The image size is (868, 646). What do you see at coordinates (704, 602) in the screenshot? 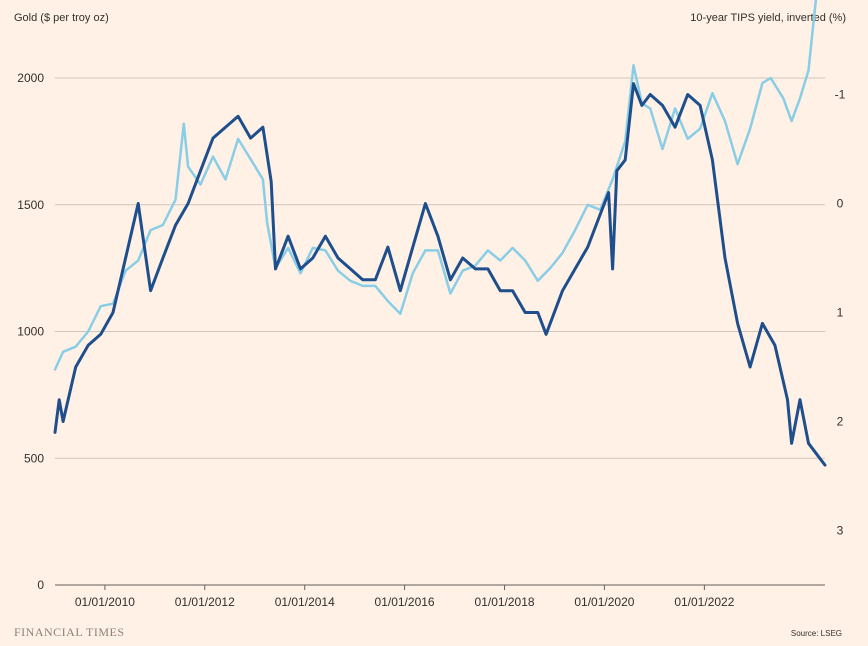
I see `x-tick-label: 01/01/2022` at bounding box center [704, 602].